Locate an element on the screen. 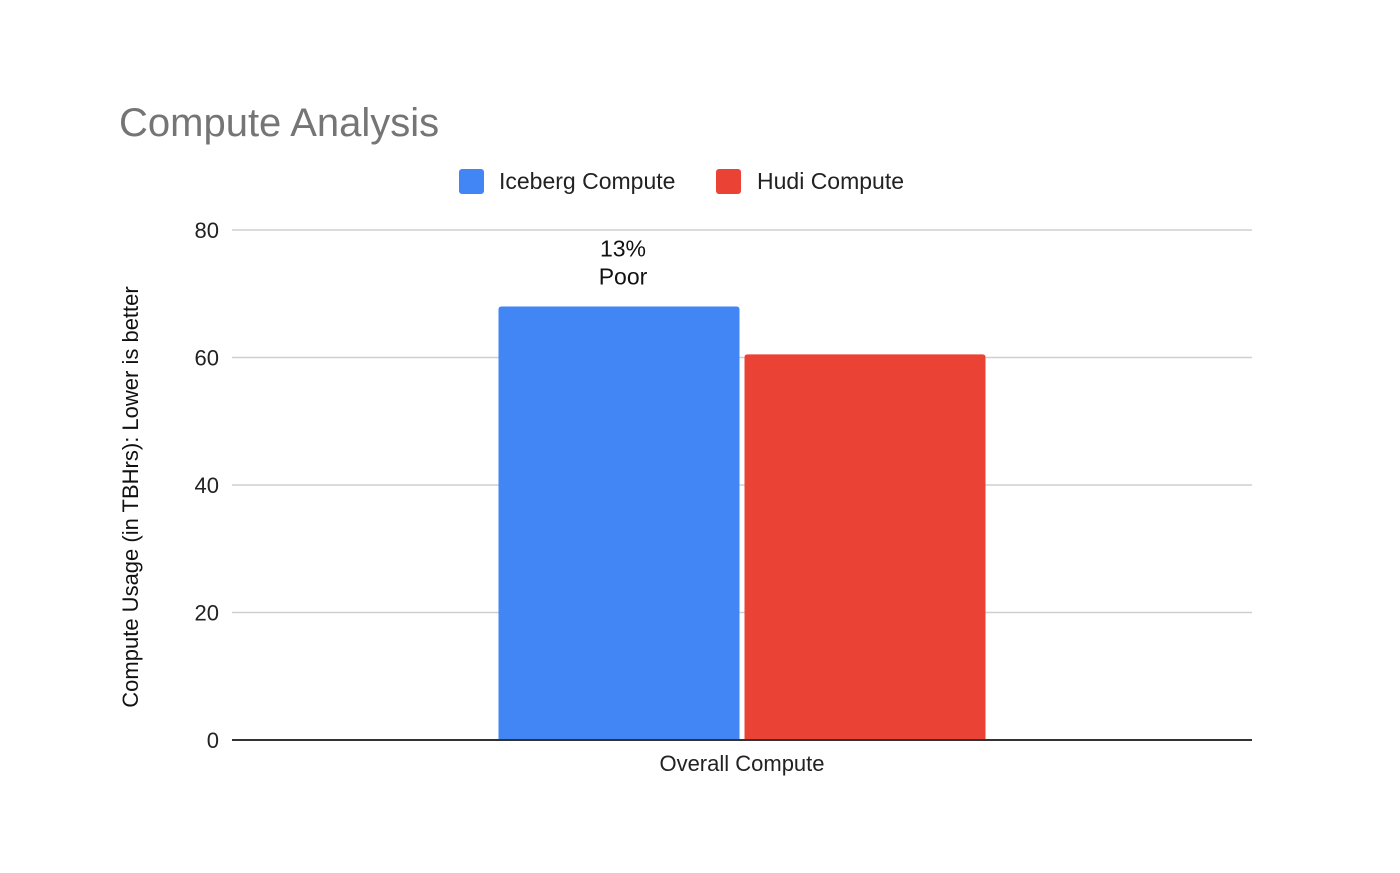 This screenshot has height=873, width=1400. chart-title: Compute Analysis is located at coordinates (279, 123).